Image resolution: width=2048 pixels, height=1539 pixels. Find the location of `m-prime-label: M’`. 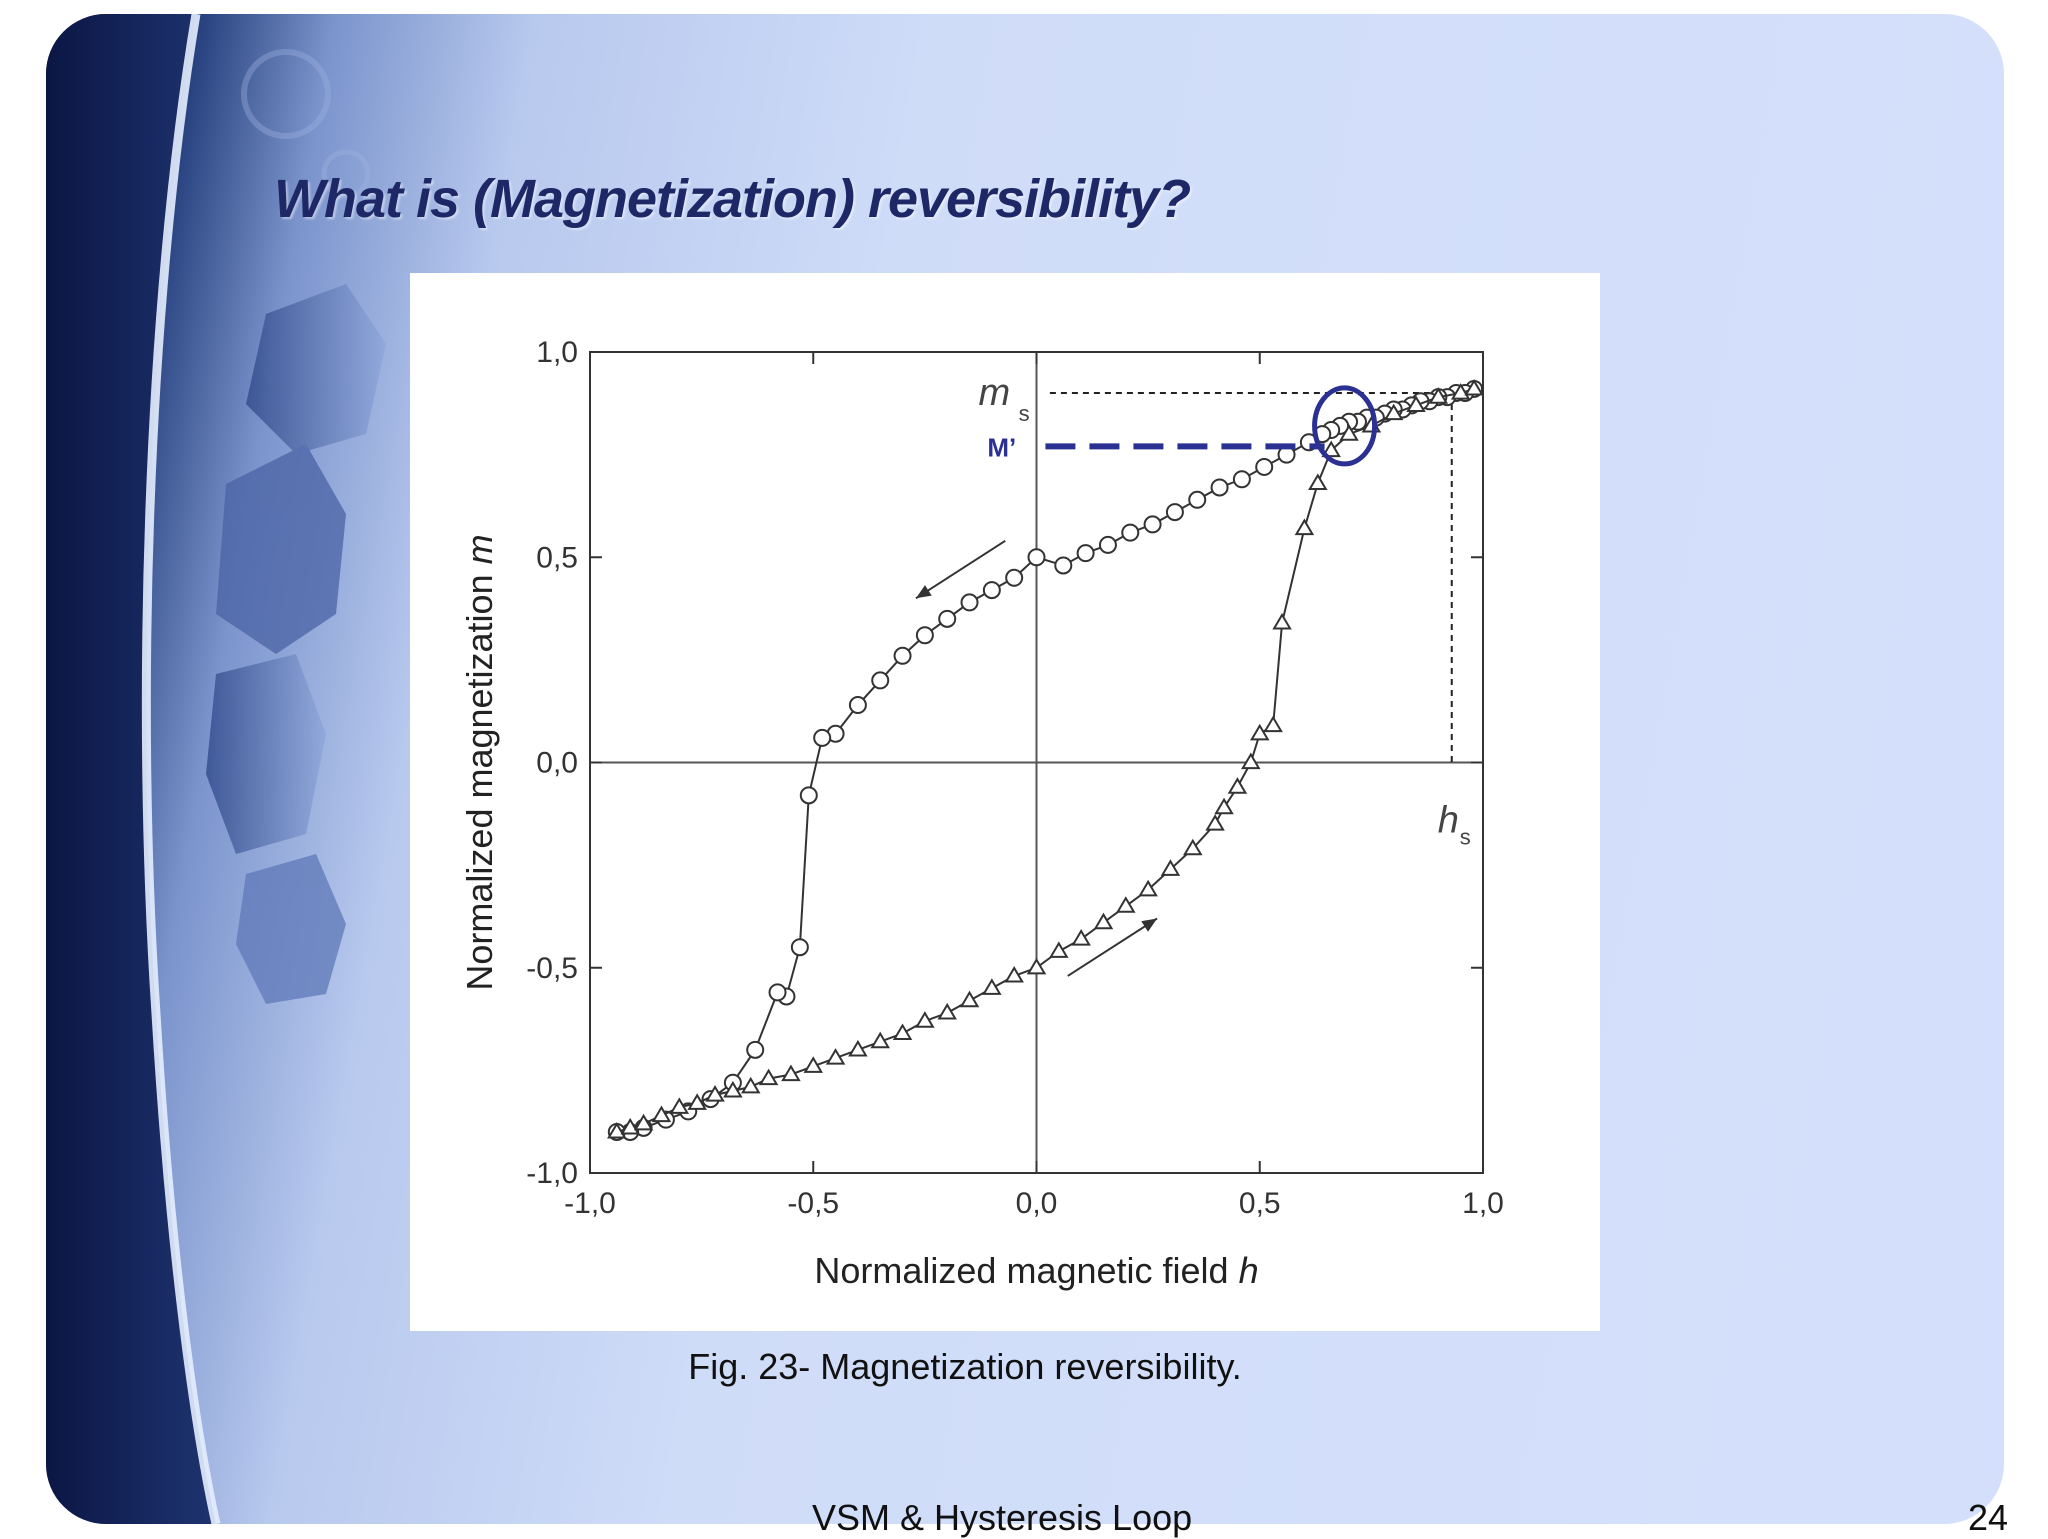

m-prime-label: M’ is located at coordinates (1001, 447).